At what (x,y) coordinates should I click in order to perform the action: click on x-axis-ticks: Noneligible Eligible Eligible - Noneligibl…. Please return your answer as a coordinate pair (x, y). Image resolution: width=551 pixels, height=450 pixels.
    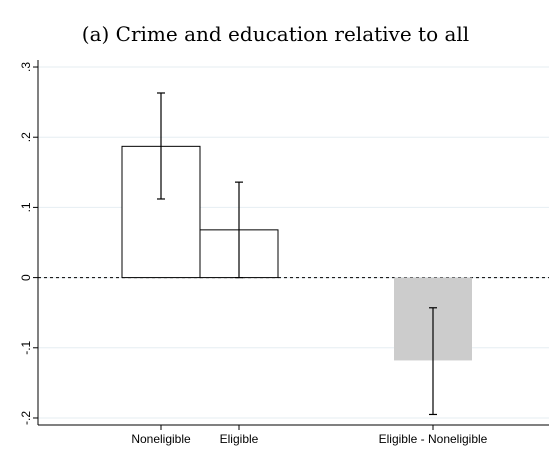
    Looking at the image, I should click on (309, 435).